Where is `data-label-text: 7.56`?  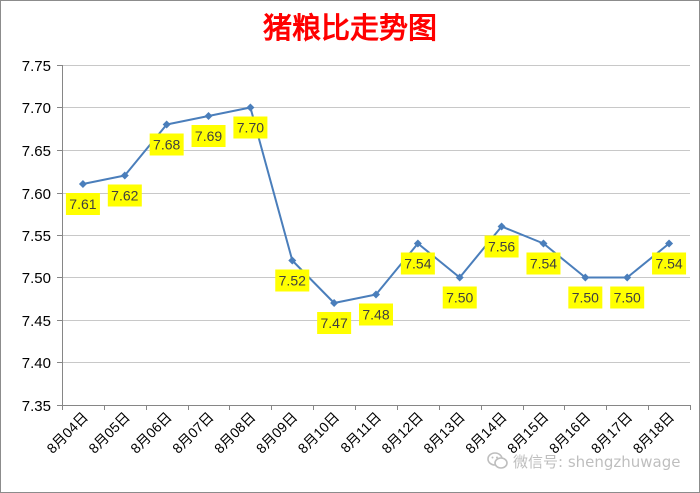
data-label-text: 7.56 is located at coordinates (501, 247).